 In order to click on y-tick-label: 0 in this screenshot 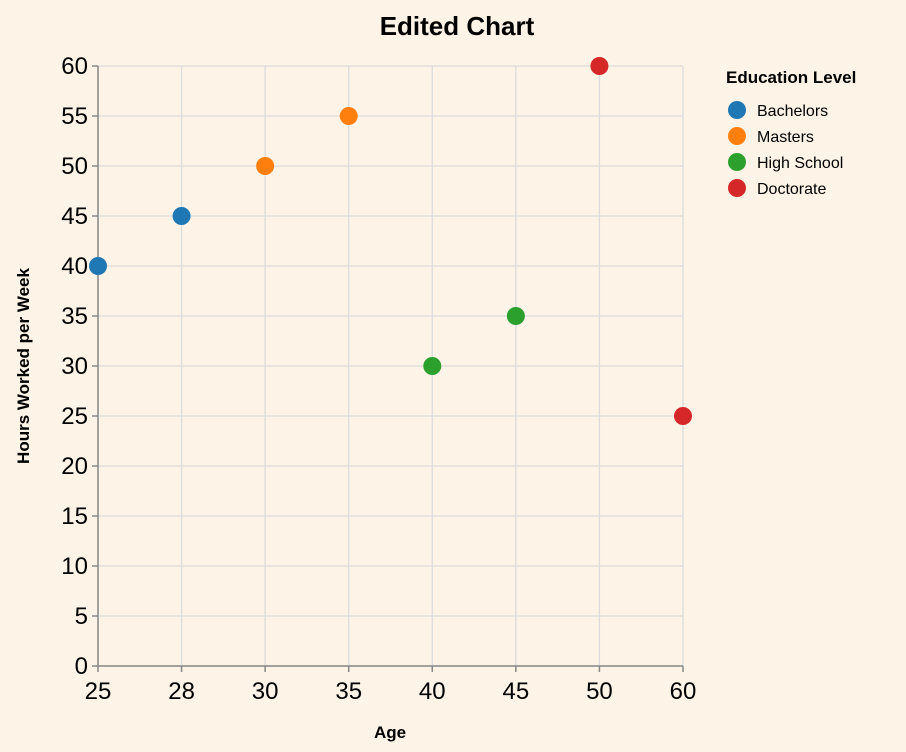, I will do `click(81, 666)`.